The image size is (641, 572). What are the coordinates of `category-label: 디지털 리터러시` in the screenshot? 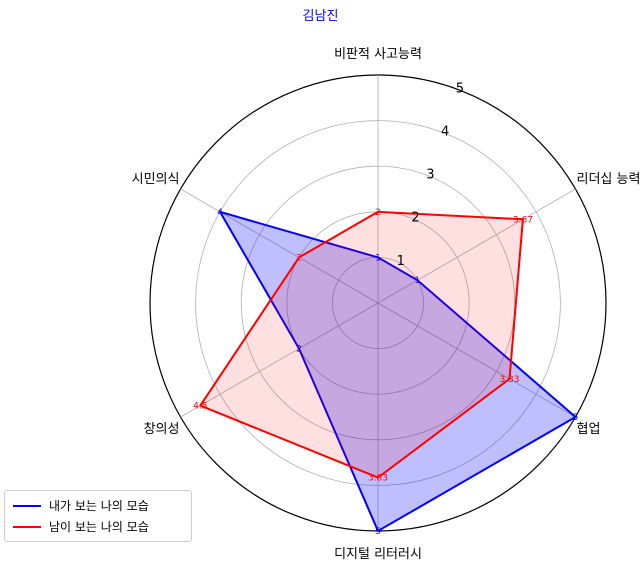 It's located at (378, 554).